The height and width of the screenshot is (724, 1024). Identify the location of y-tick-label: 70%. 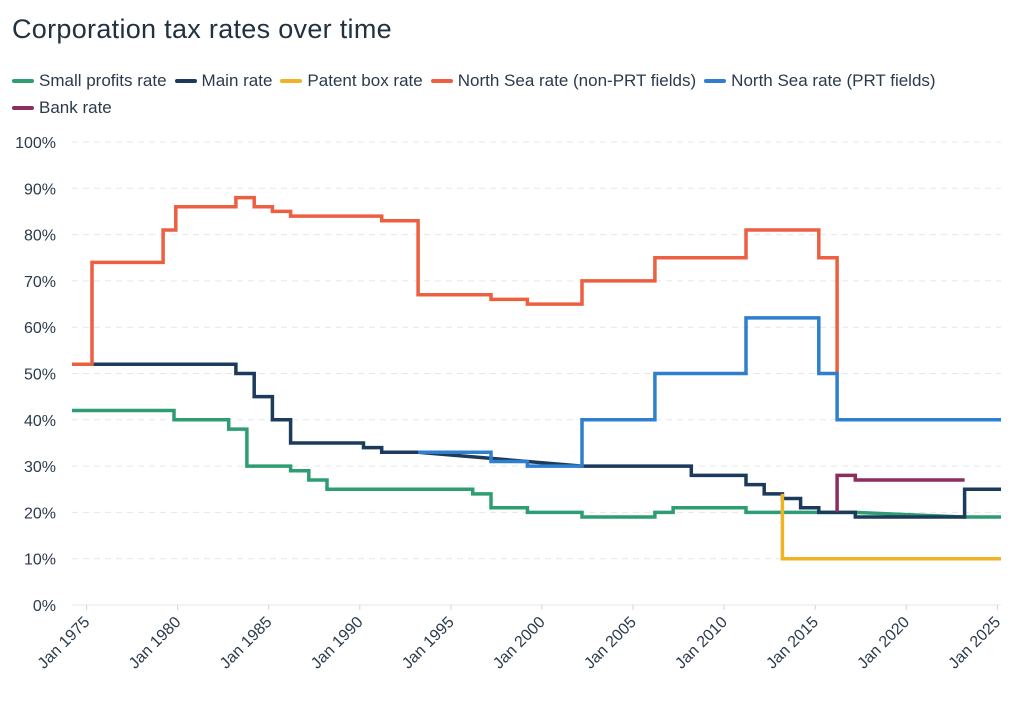
(40, 282).